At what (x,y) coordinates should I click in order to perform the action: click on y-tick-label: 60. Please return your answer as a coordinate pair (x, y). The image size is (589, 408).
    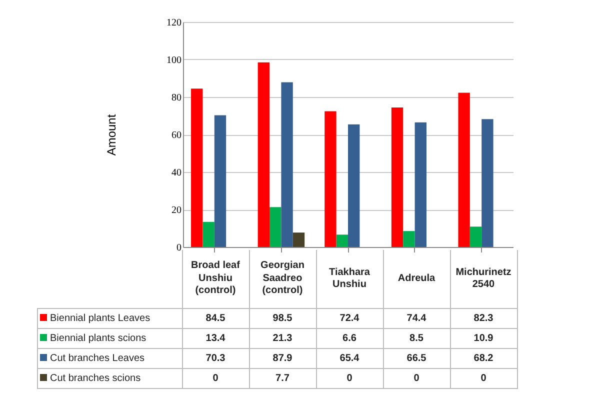
    Looking at the image, I should click on (177, 135).